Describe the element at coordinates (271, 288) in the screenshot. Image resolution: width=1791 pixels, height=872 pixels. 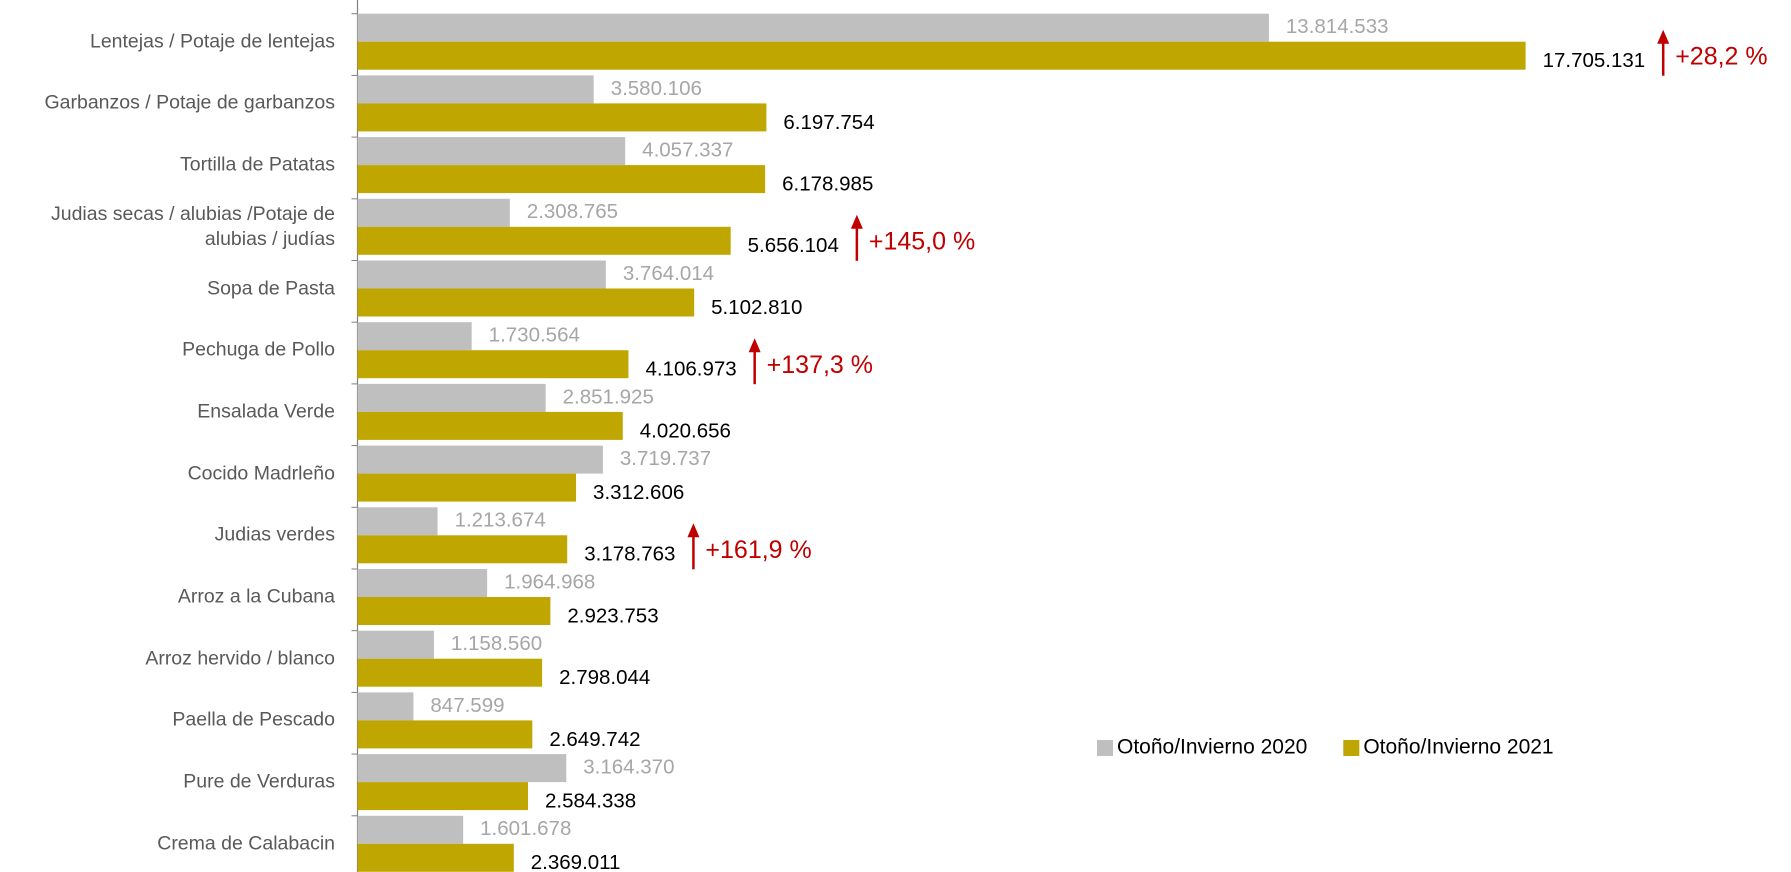
I see `category-label: Sopa de Pasta` at that location.